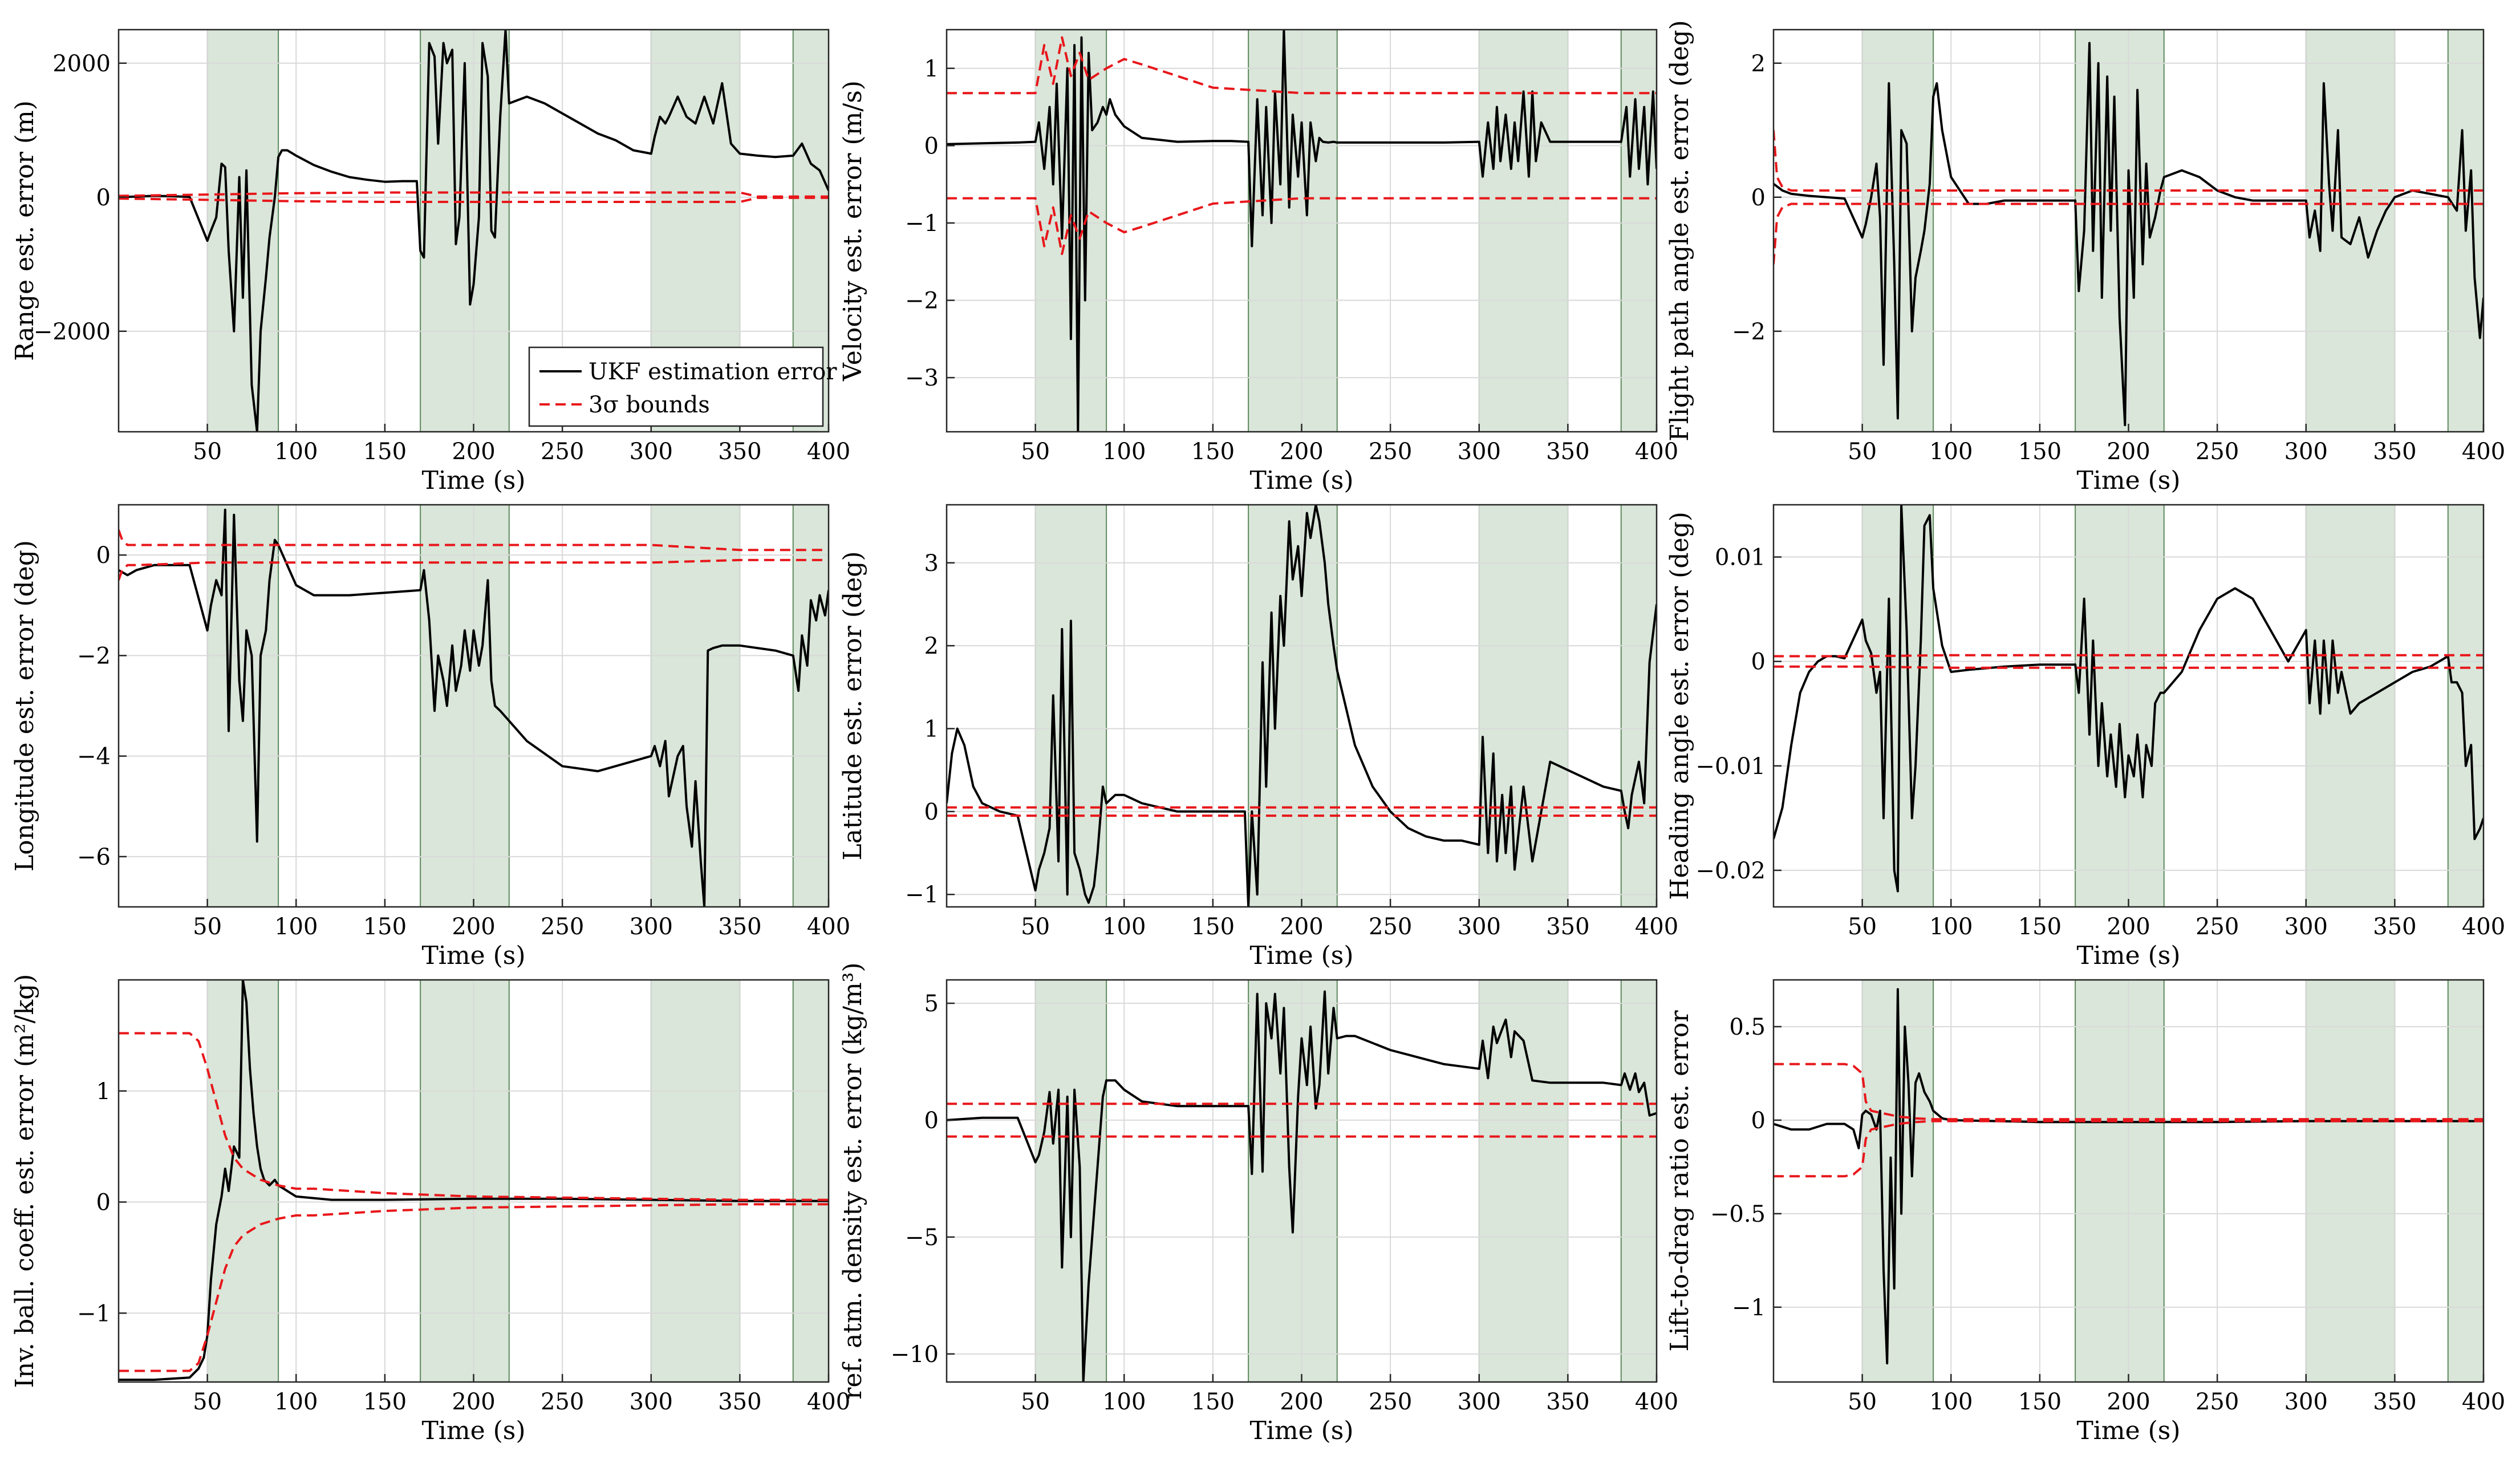 The width and height of the screenshot is (2520, 1459). What do you see at coordinates (649, 405) in the screenshot?
I see `legend-bounds-label: 3σ bounds` at bounding box center [649, 405].